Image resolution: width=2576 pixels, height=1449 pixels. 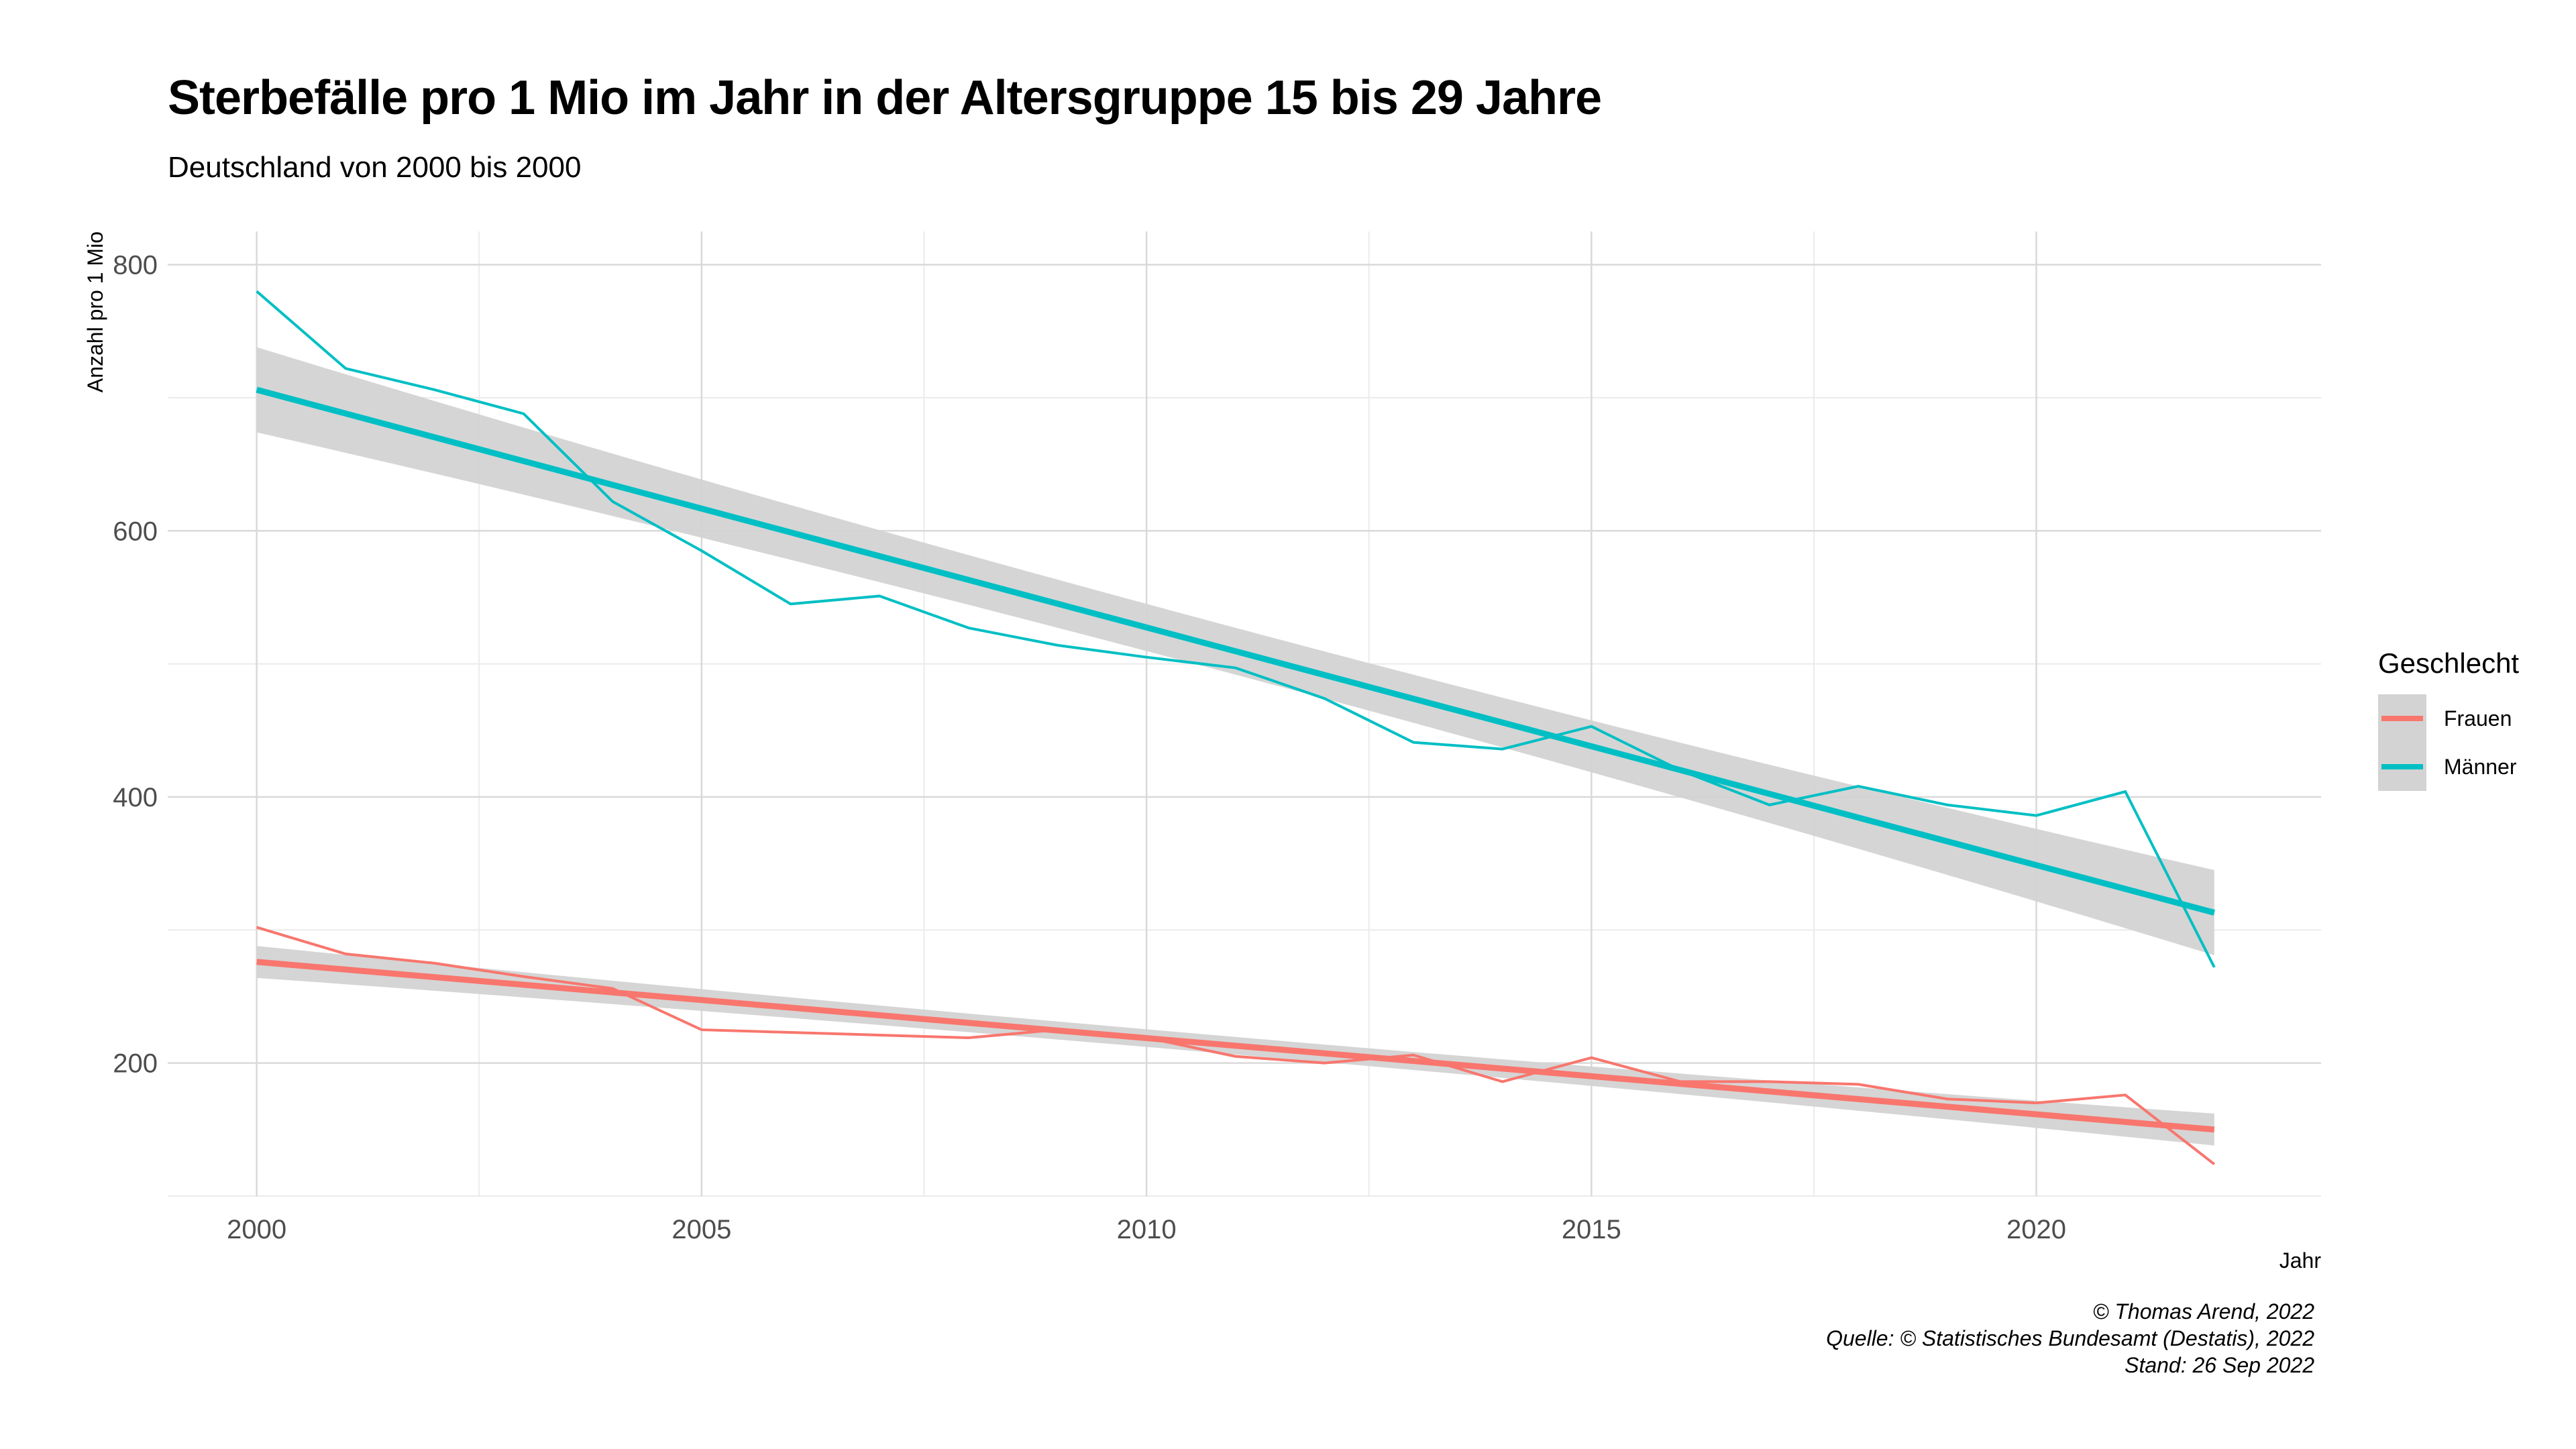 What do you see at coordinates (2036, 1229) in the screenshot?
I see `x-tick-label: 2020` at bounding box center [2036, 1229].